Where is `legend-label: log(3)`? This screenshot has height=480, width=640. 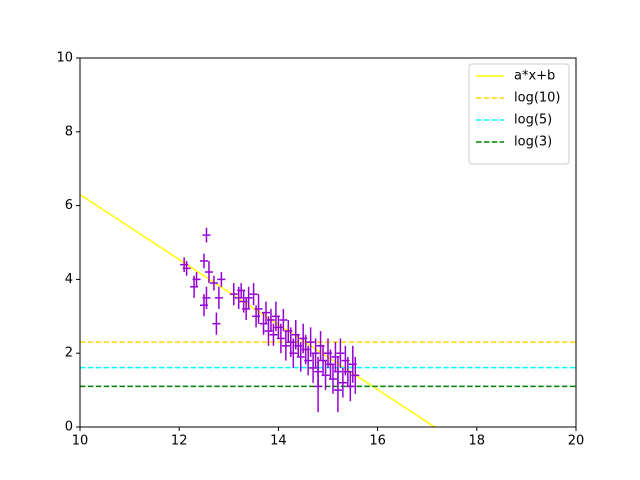 legend-label: log(3) is located at coordinates (533, 142).